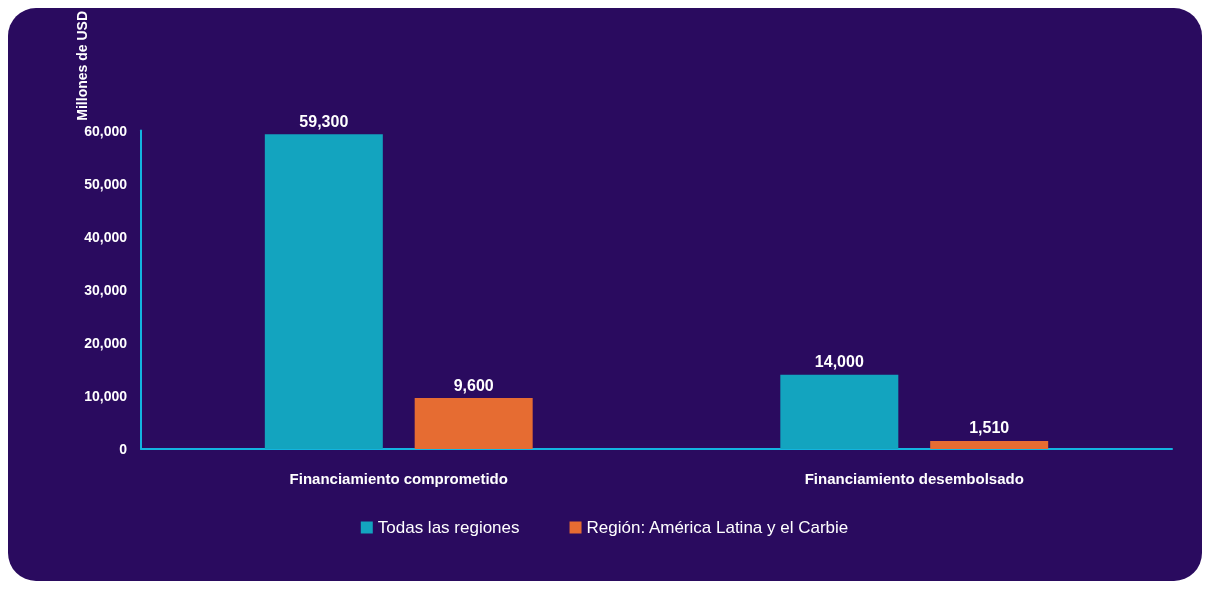 The image size is (1210, 589). What do you see at coordinates (717, 527) in the screenshot?
I see `legend-label: Región: América Latina y el Carbie` at bounding box center [717, 527].